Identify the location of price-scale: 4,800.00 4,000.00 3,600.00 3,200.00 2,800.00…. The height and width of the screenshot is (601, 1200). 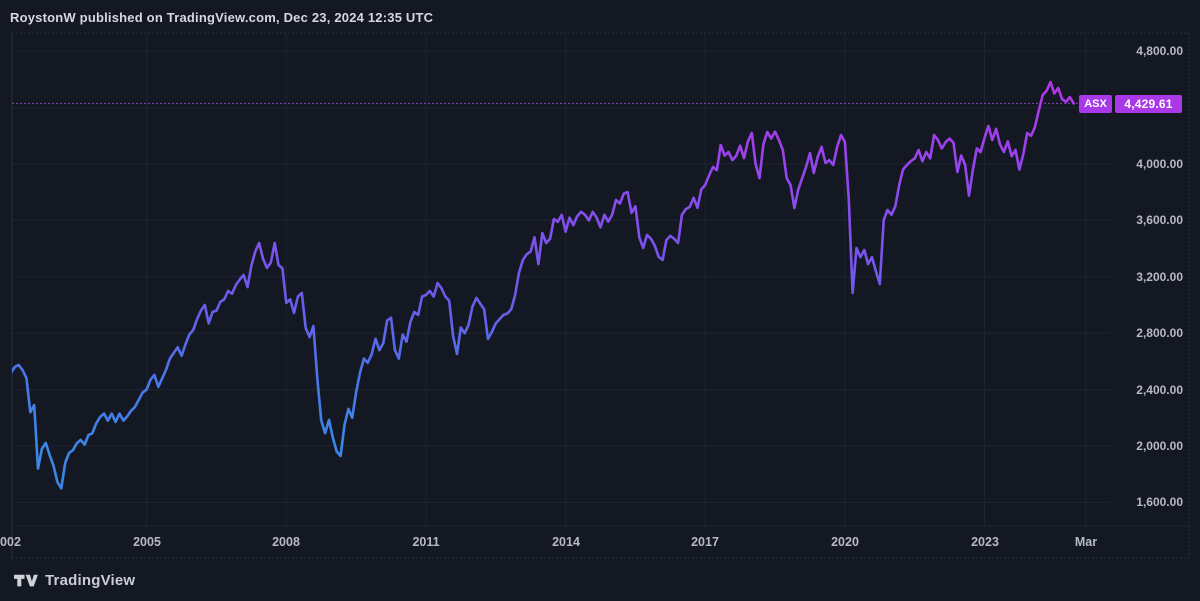
(1153, 295).